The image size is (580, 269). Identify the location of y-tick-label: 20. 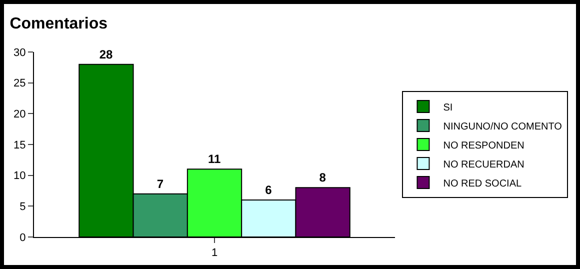
(20, 114).